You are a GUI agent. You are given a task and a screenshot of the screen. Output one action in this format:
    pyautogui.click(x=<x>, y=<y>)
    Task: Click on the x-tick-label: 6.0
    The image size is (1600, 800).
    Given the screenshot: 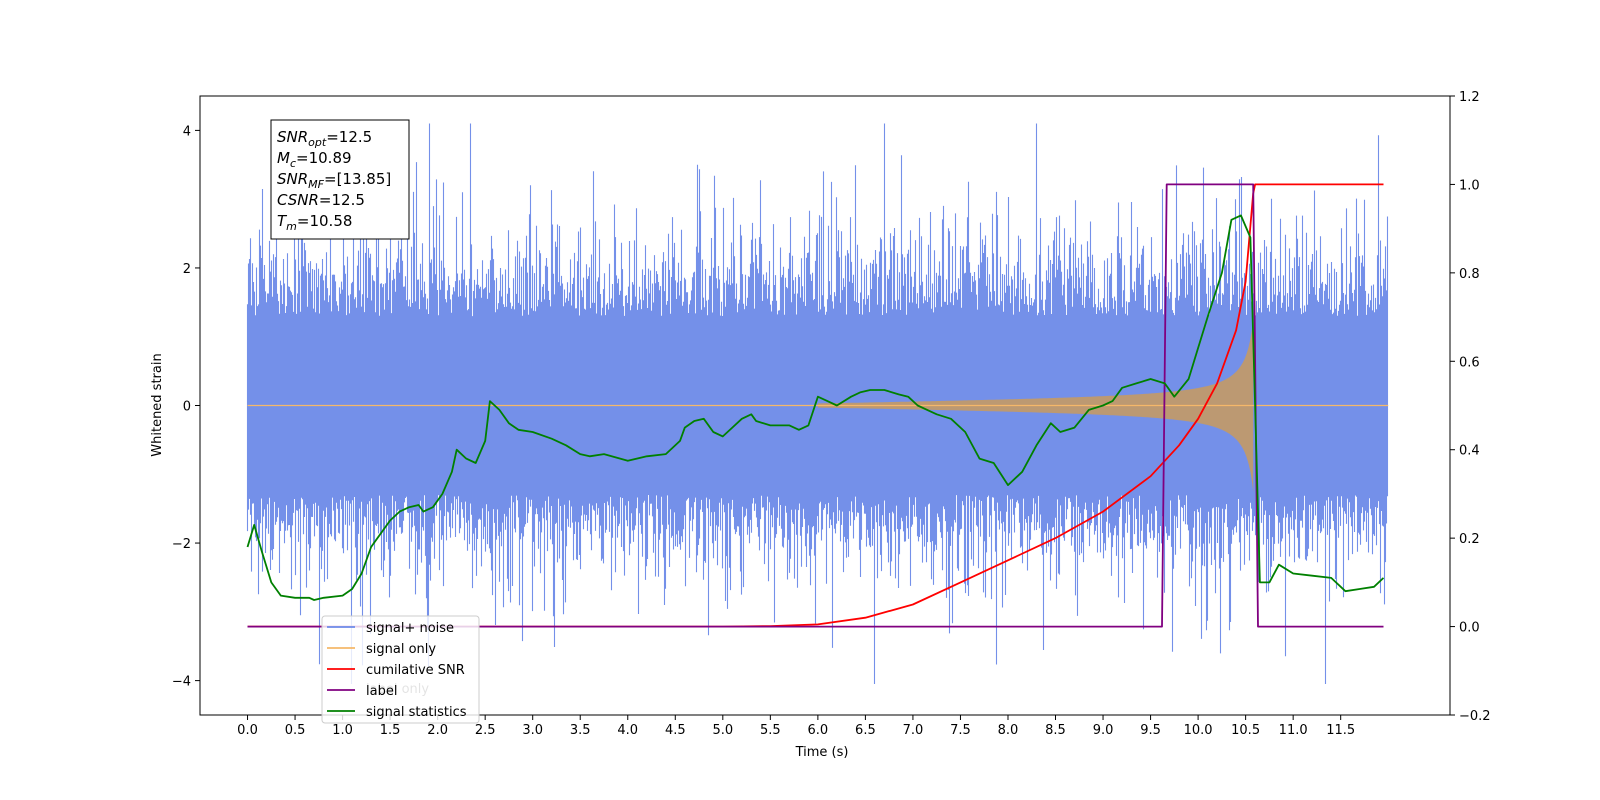 What is the action you would take?
    pyautogui.click(x=818, y=730)
    